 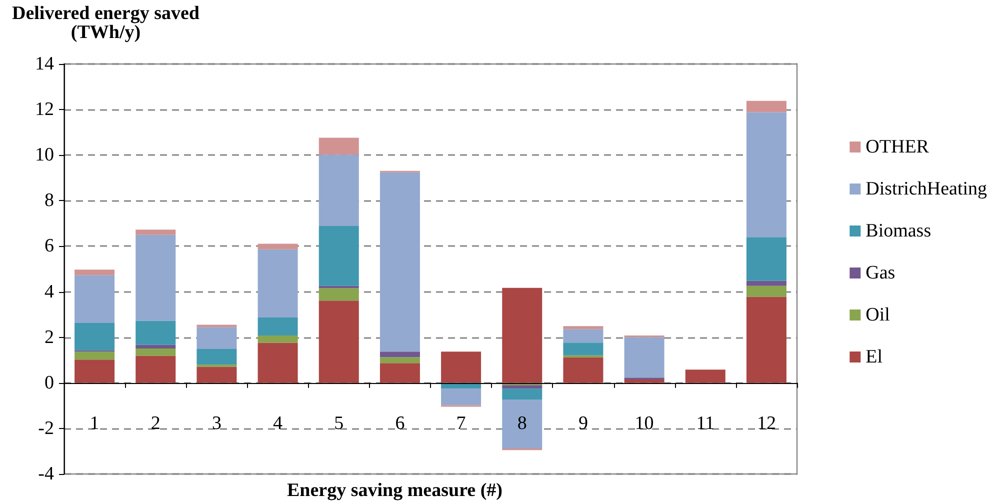 What do you see at coordinates (46, 428) in the screenshot?
I see `y-tick-label: -2` at bounding box center [46, 428].